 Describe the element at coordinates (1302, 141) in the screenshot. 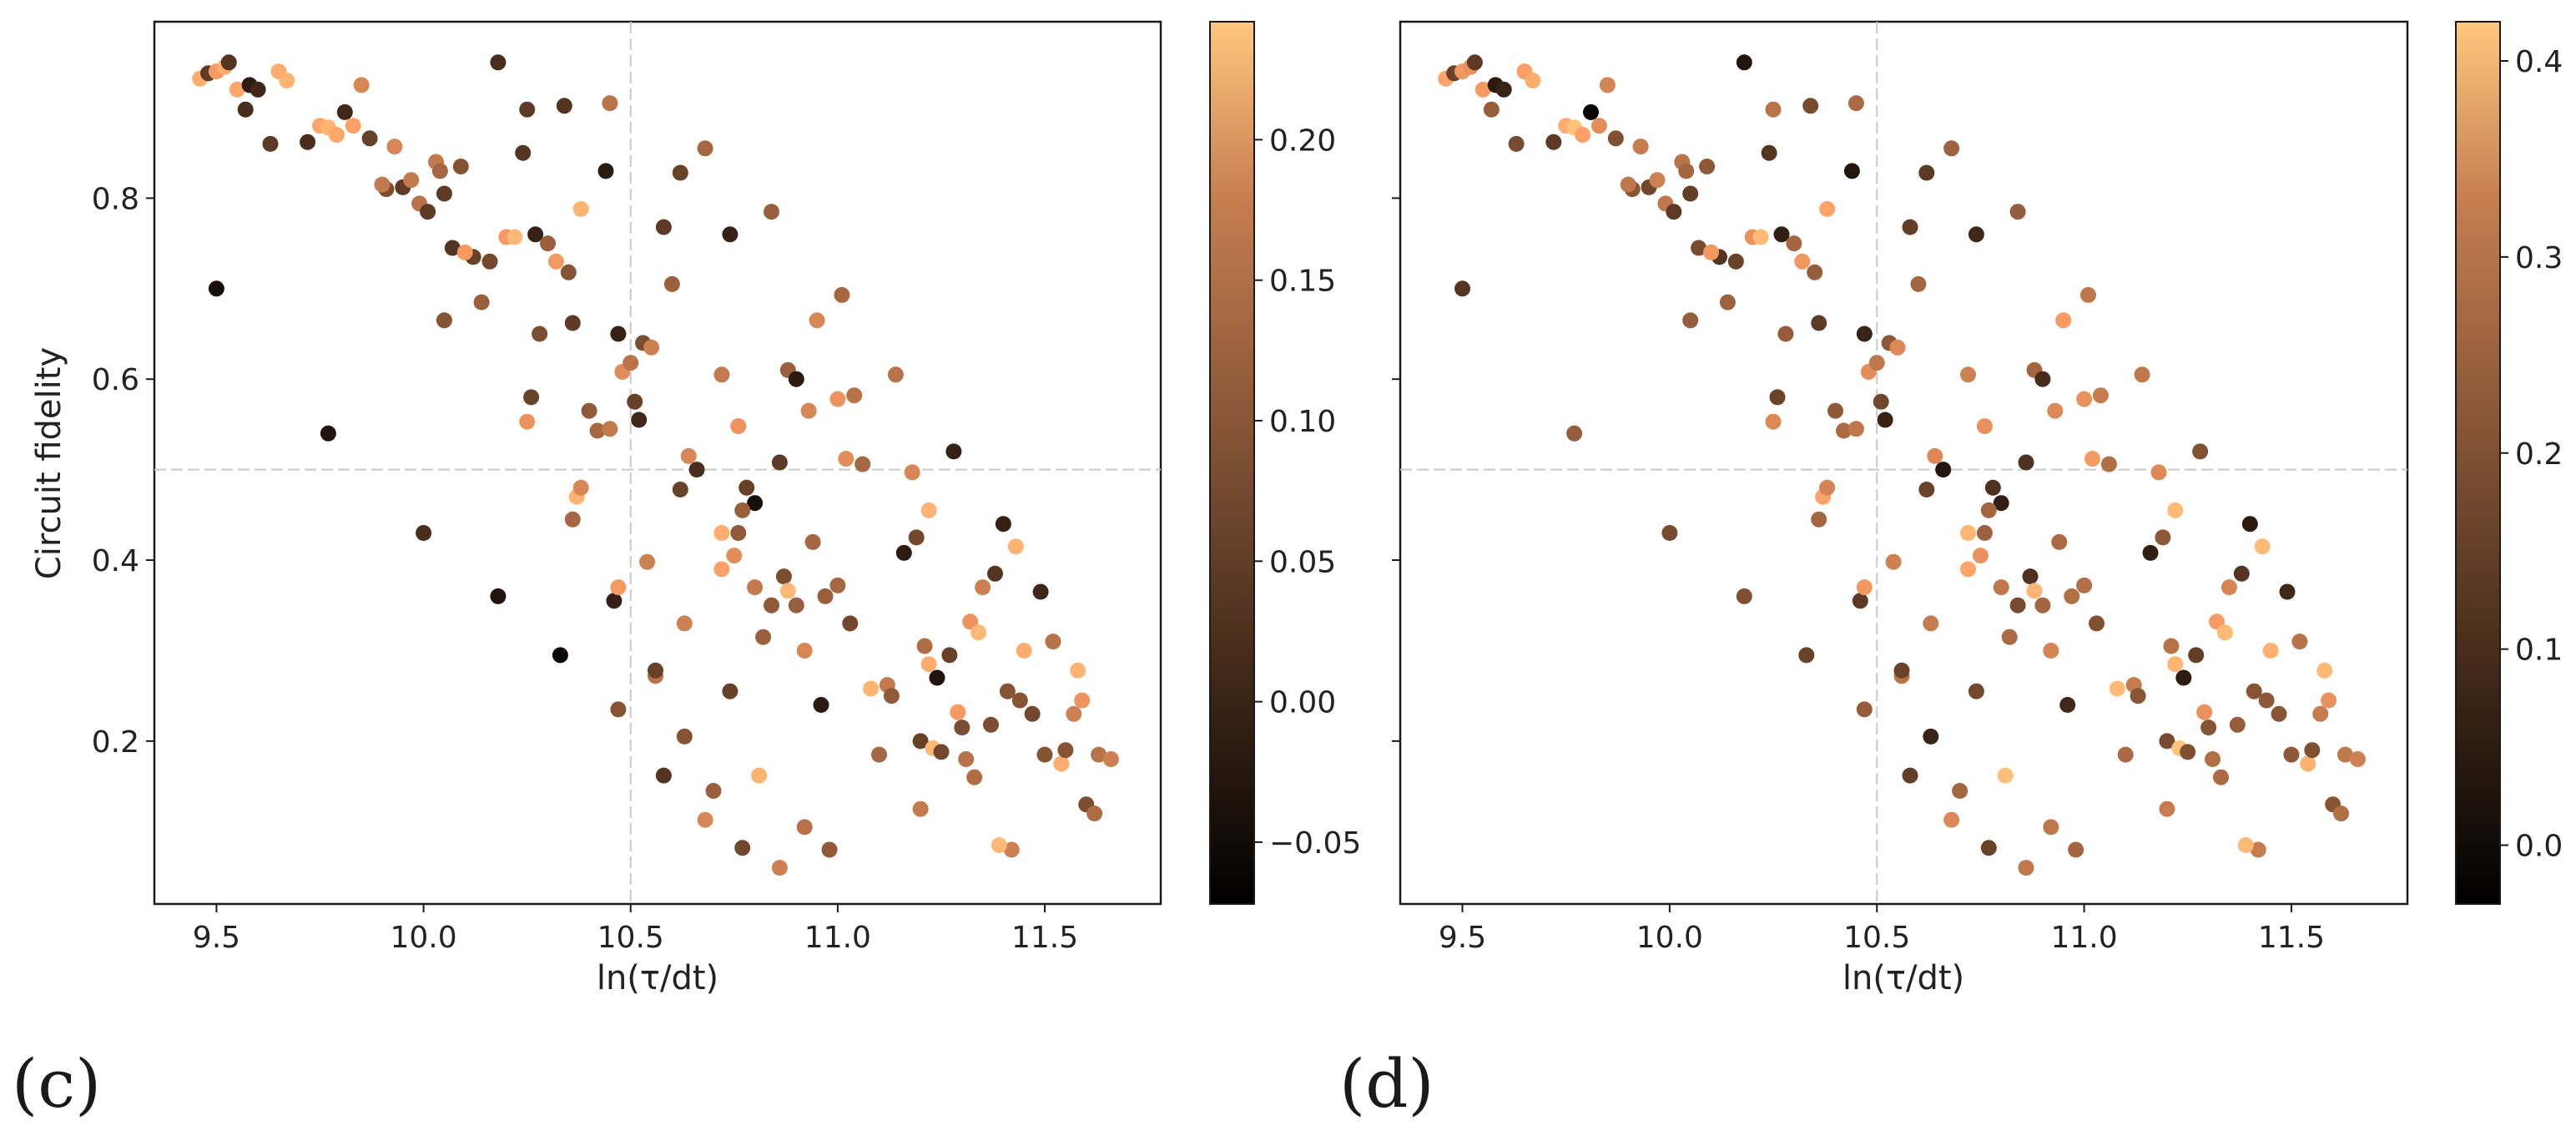

I see `colorbar-tick-label: 0.20` at that location.